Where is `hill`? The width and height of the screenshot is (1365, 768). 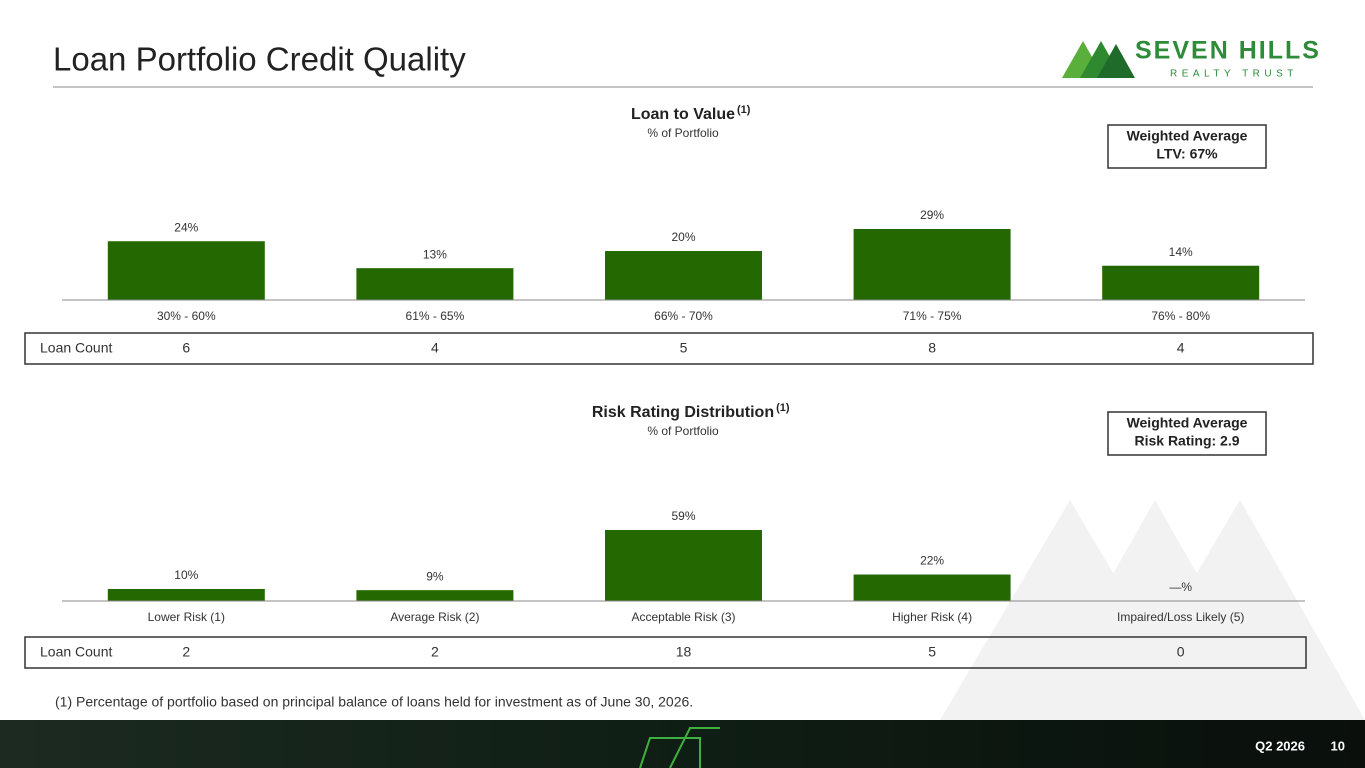 hill is located at coordinates (1237, 610).